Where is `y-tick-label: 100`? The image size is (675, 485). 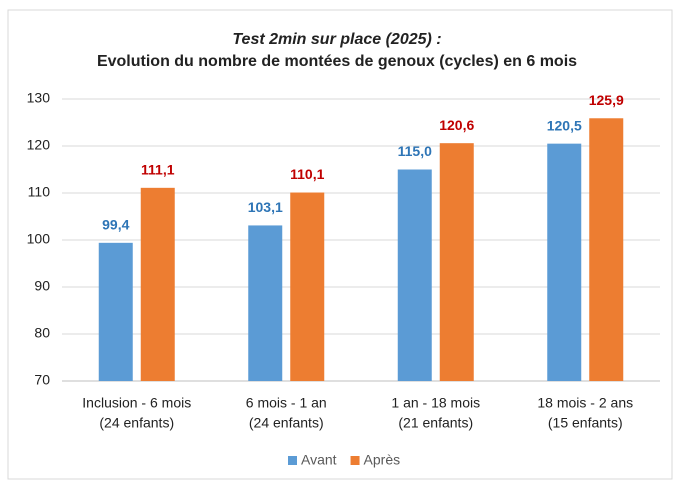 y-tick-label: 100 is located at coordinates (39, 239).